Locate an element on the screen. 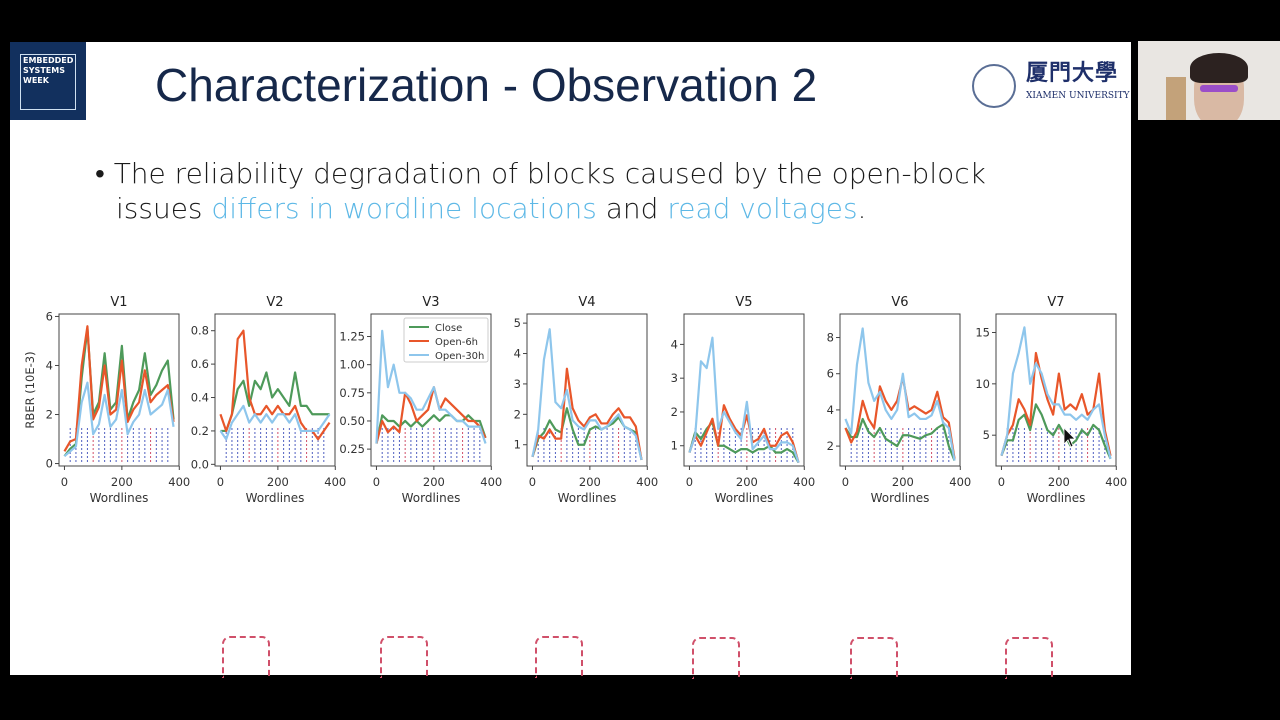 This screenshot has width=1280, height=720. legend: Close Open-6h Open-30h is located at coordinates (446, 340).